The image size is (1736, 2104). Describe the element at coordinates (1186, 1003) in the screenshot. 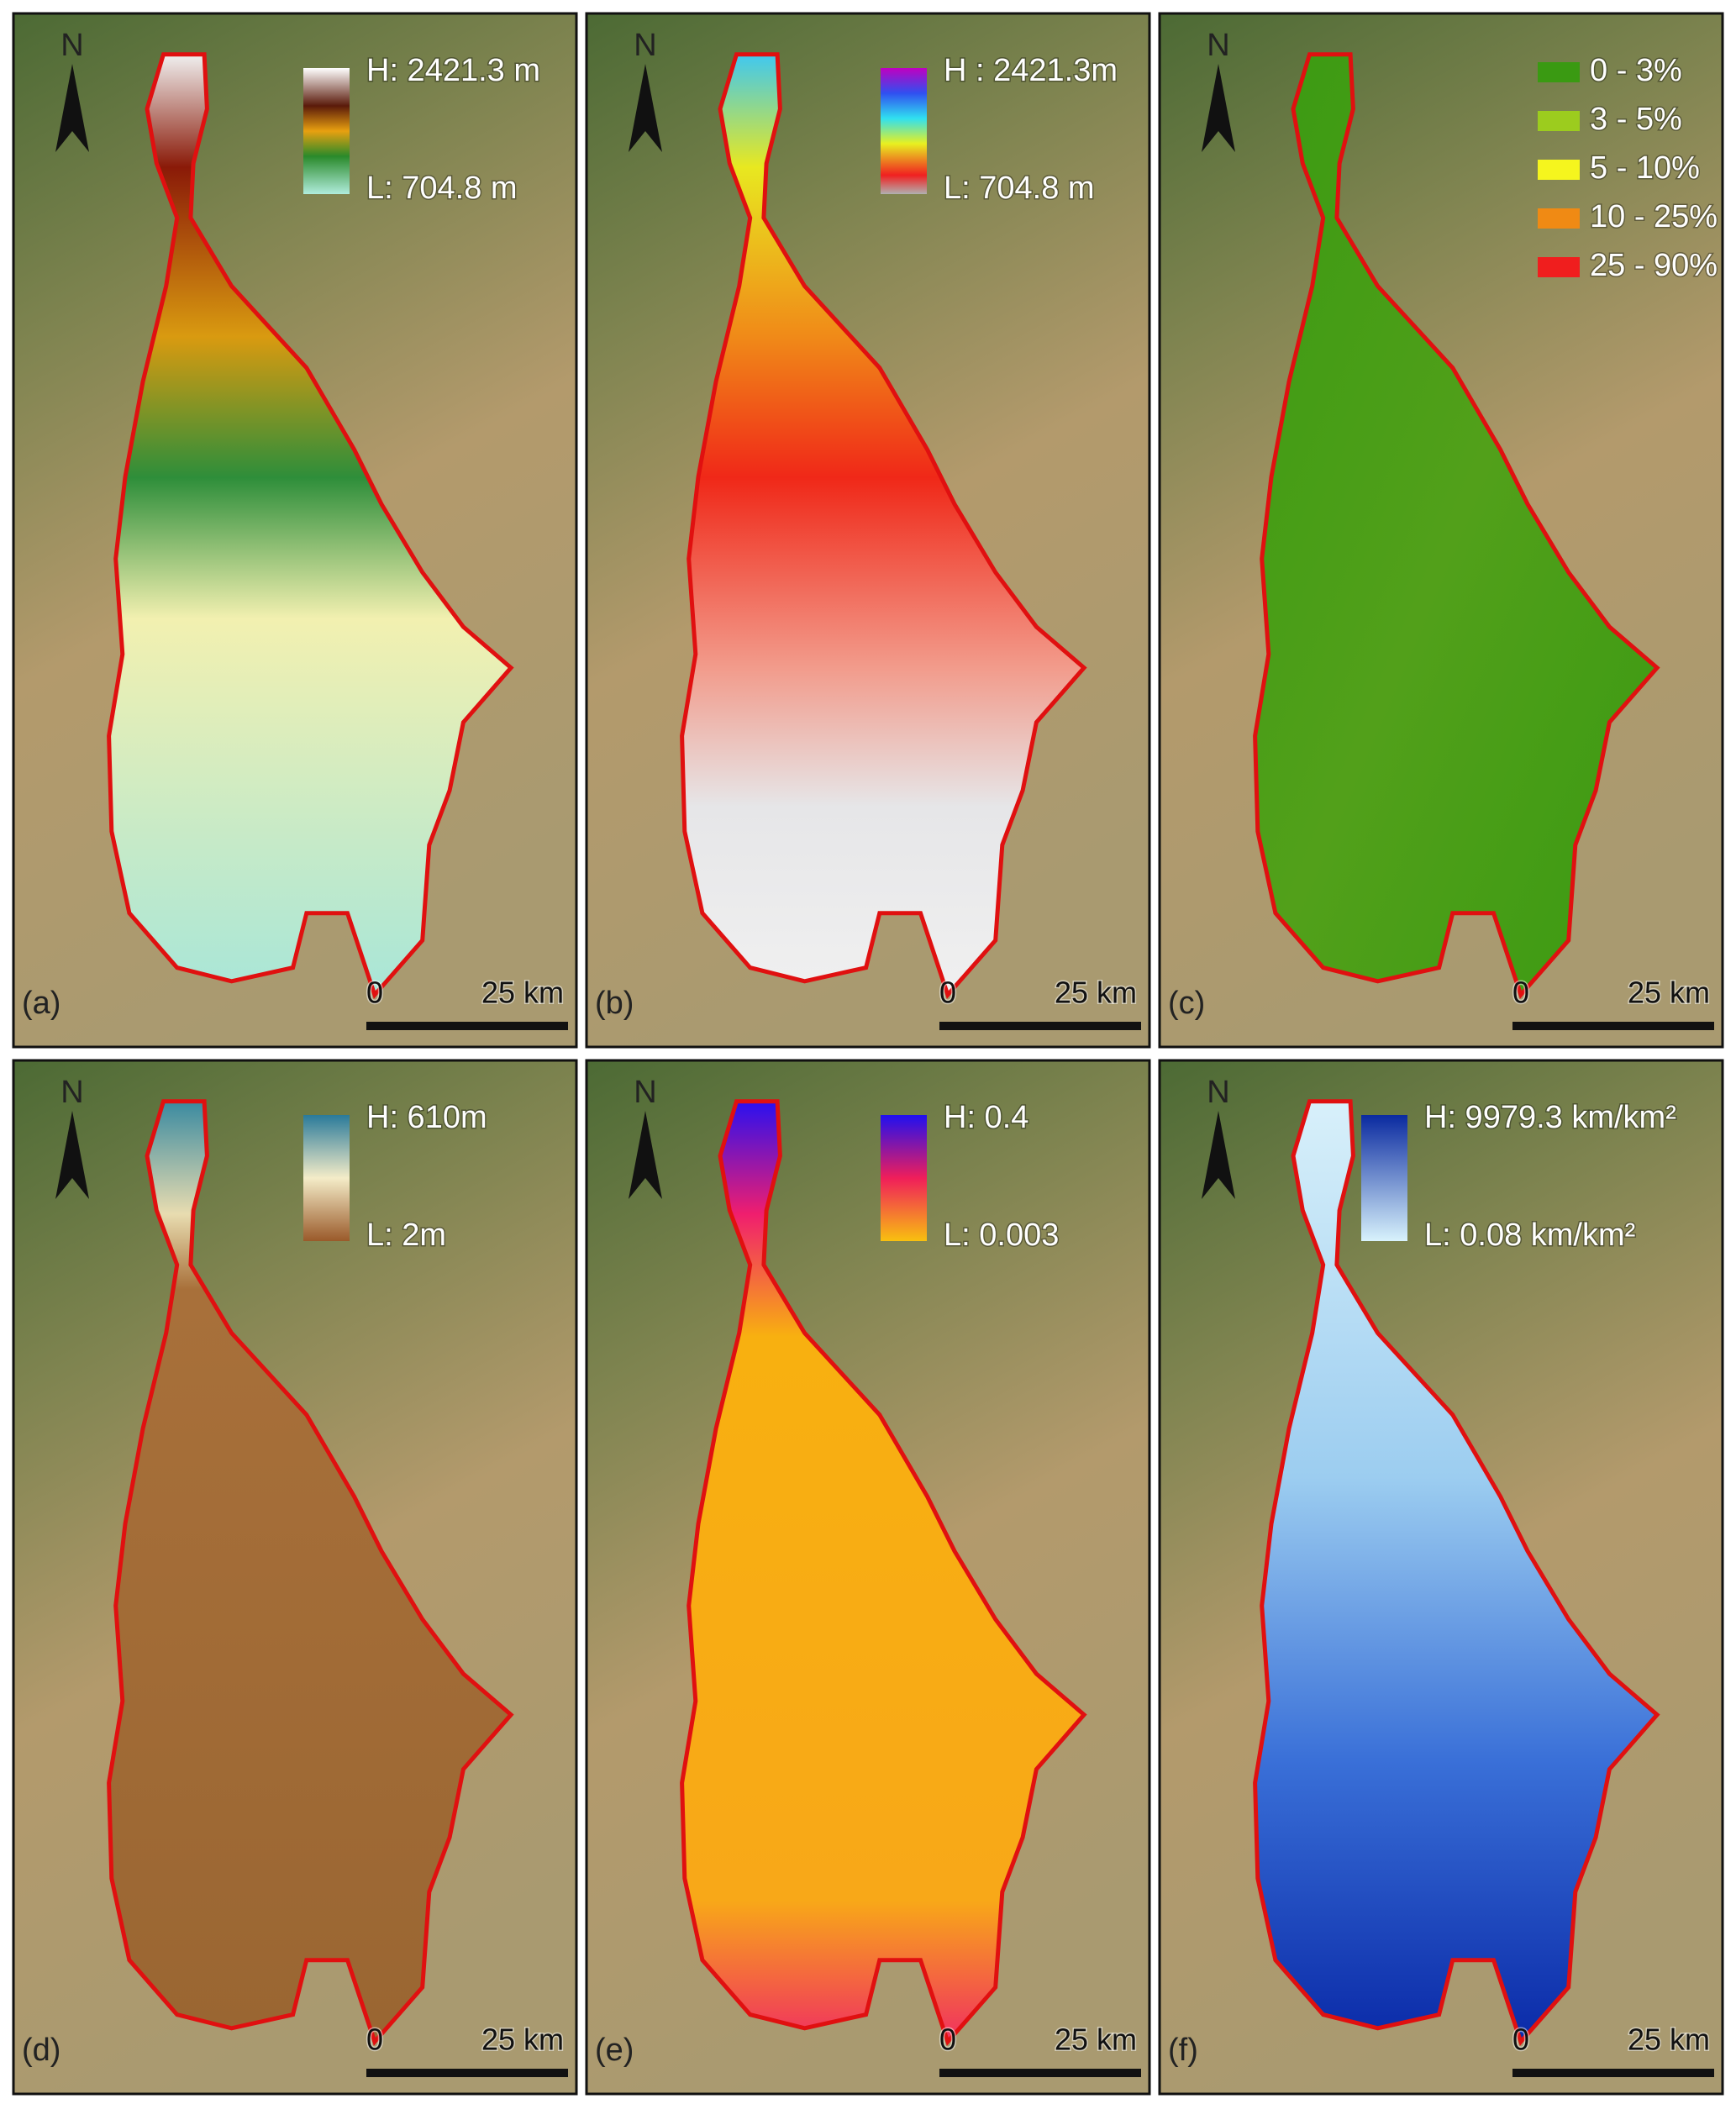

I see `panel-label: (c)` at that location.